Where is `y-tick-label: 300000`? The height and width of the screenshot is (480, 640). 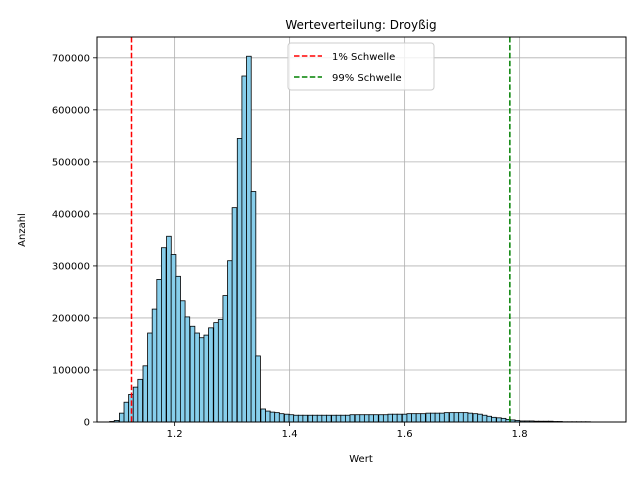
y-tick-label: 300000 is located at coordinates (71, 266).